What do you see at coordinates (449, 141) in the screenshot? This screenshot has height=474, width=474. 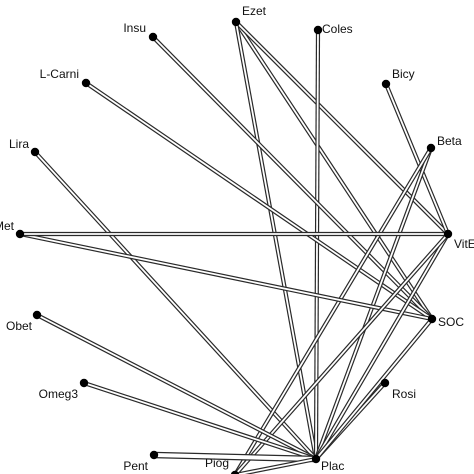 I see `node-label-beta: Beta` at bounding box center [449, 141].